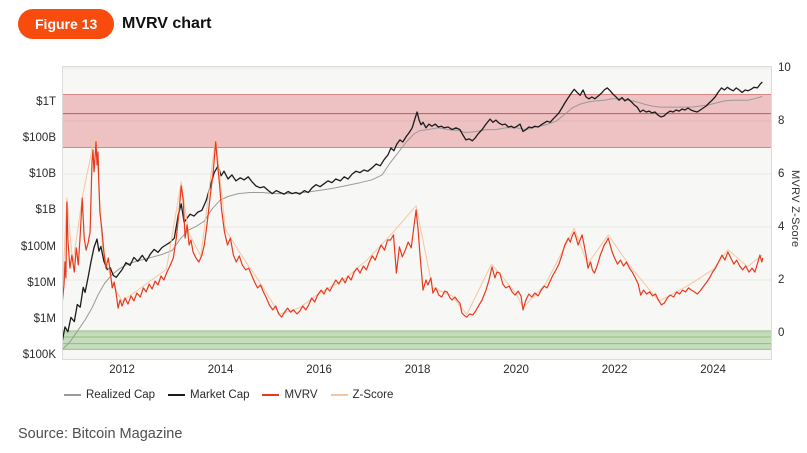 This screenshot has width=807, height=453. What do you see at coordinates (46, 101) in the screenshot?
I see `y-left-tick-label: $1T` at bounding box center [46, 101].